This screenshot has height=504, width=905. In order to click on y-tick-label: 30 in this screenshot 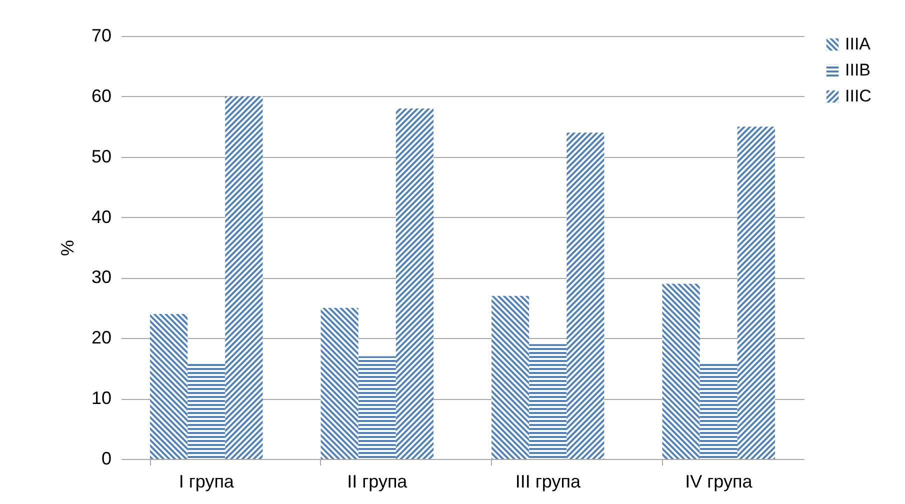, I will do `click(101, 277)`.